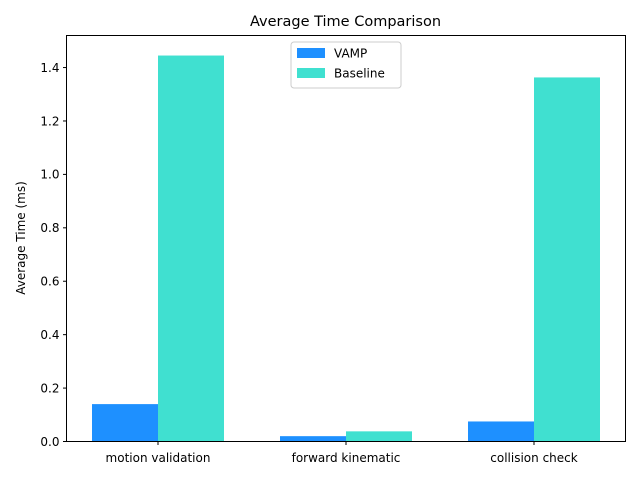  I want to click on x-tick-label: motion validation, so click(158, 458).